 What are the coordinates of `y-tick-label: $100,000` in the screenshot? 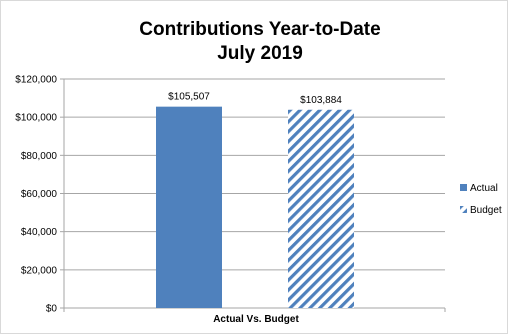 It's located at (36, 118).